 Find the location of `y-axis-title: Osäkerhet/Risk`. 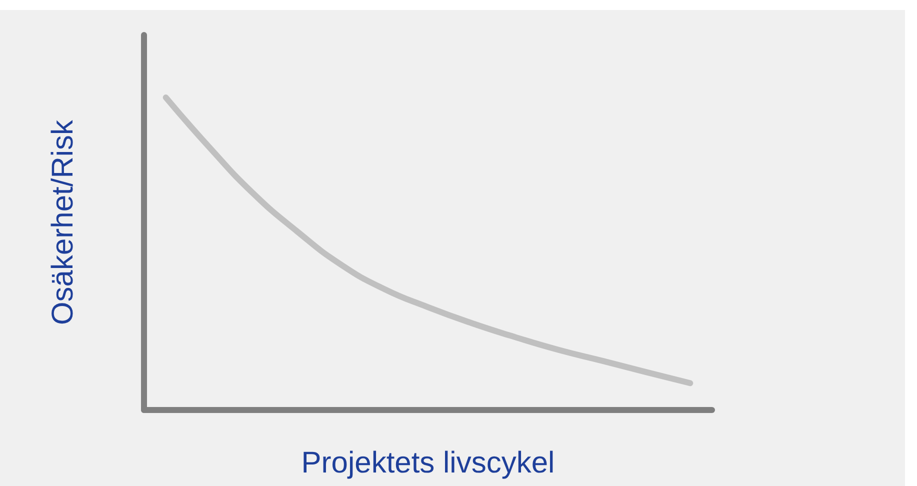

y-axis-title: Osäkerhet/Risk is located at coordinates (63, 222).